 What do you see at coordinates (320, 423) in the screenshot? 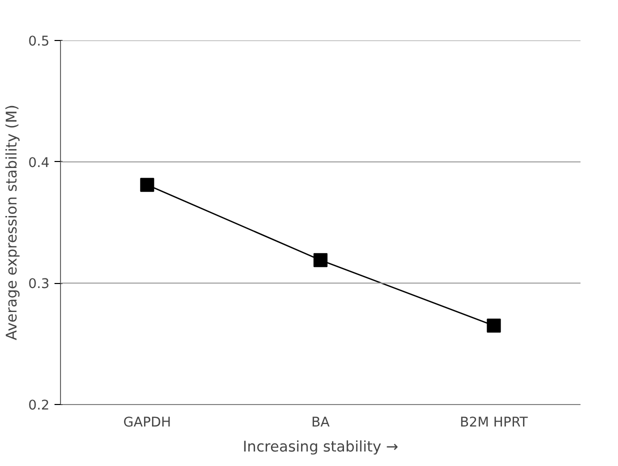
I see `x-tick-label: BA` at bounding box center [320, 423].